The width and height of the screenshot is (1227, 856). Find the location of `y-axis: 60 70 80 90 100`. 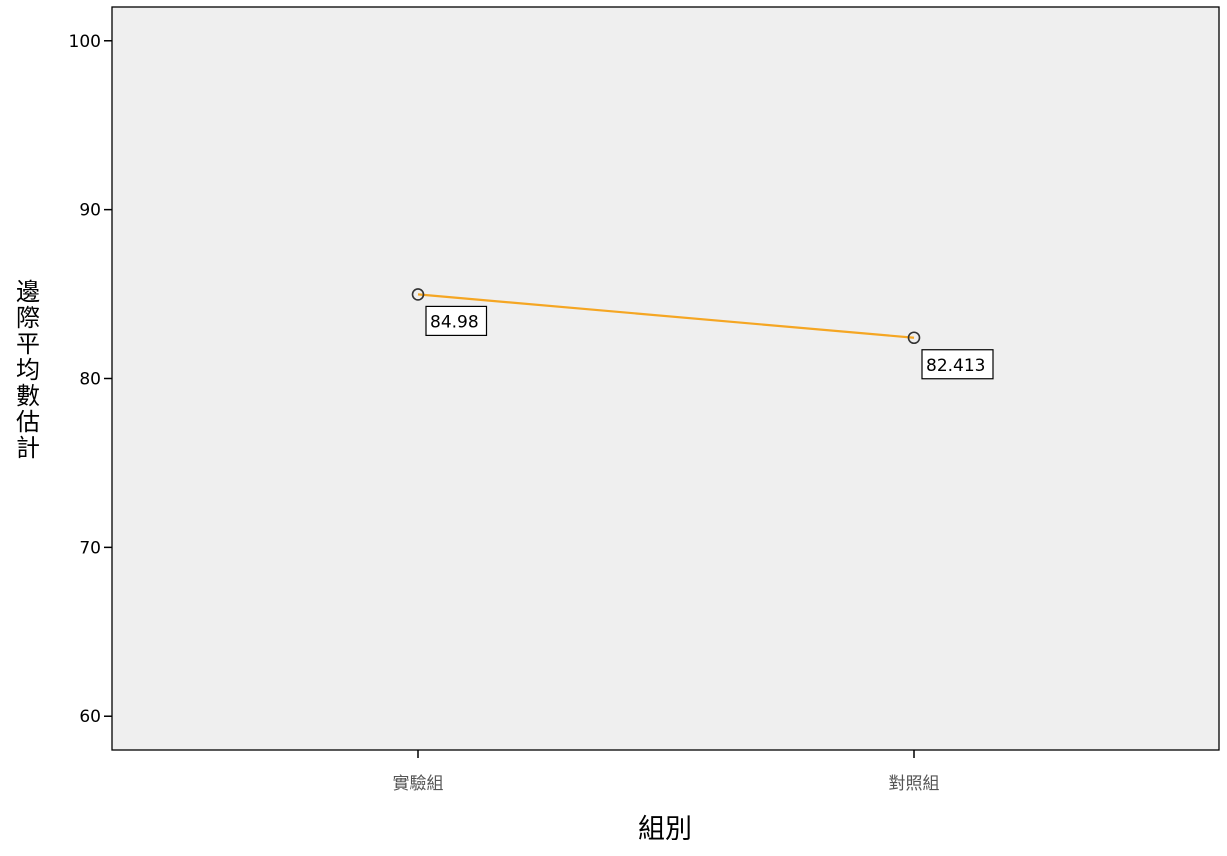

y-axis: 60 70 80 90 100 is located at coordinates (90, 379).